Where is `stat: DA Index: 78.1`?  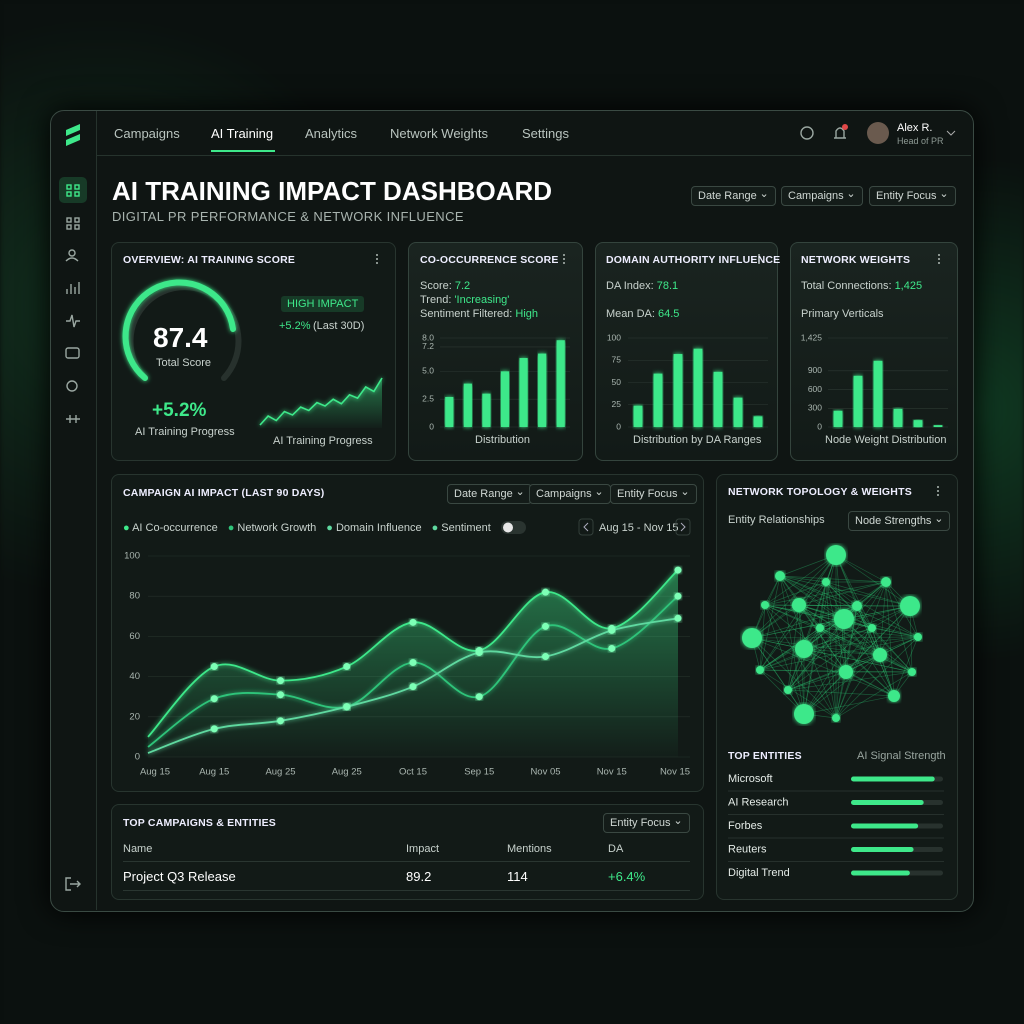 stat: DA Index: 78.1 is located at coordinates (642, 286).